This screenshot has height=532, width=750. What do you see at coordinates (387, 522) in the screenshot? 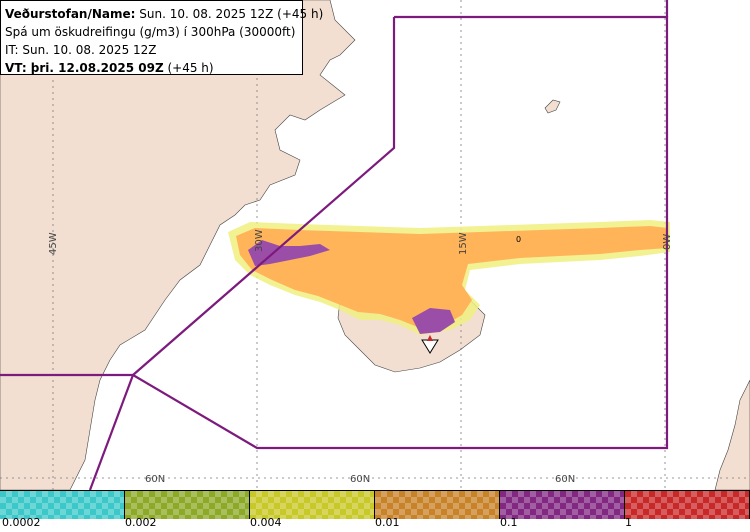
I see `legend-label-3: 0.01` at bounding box center [387, 522].